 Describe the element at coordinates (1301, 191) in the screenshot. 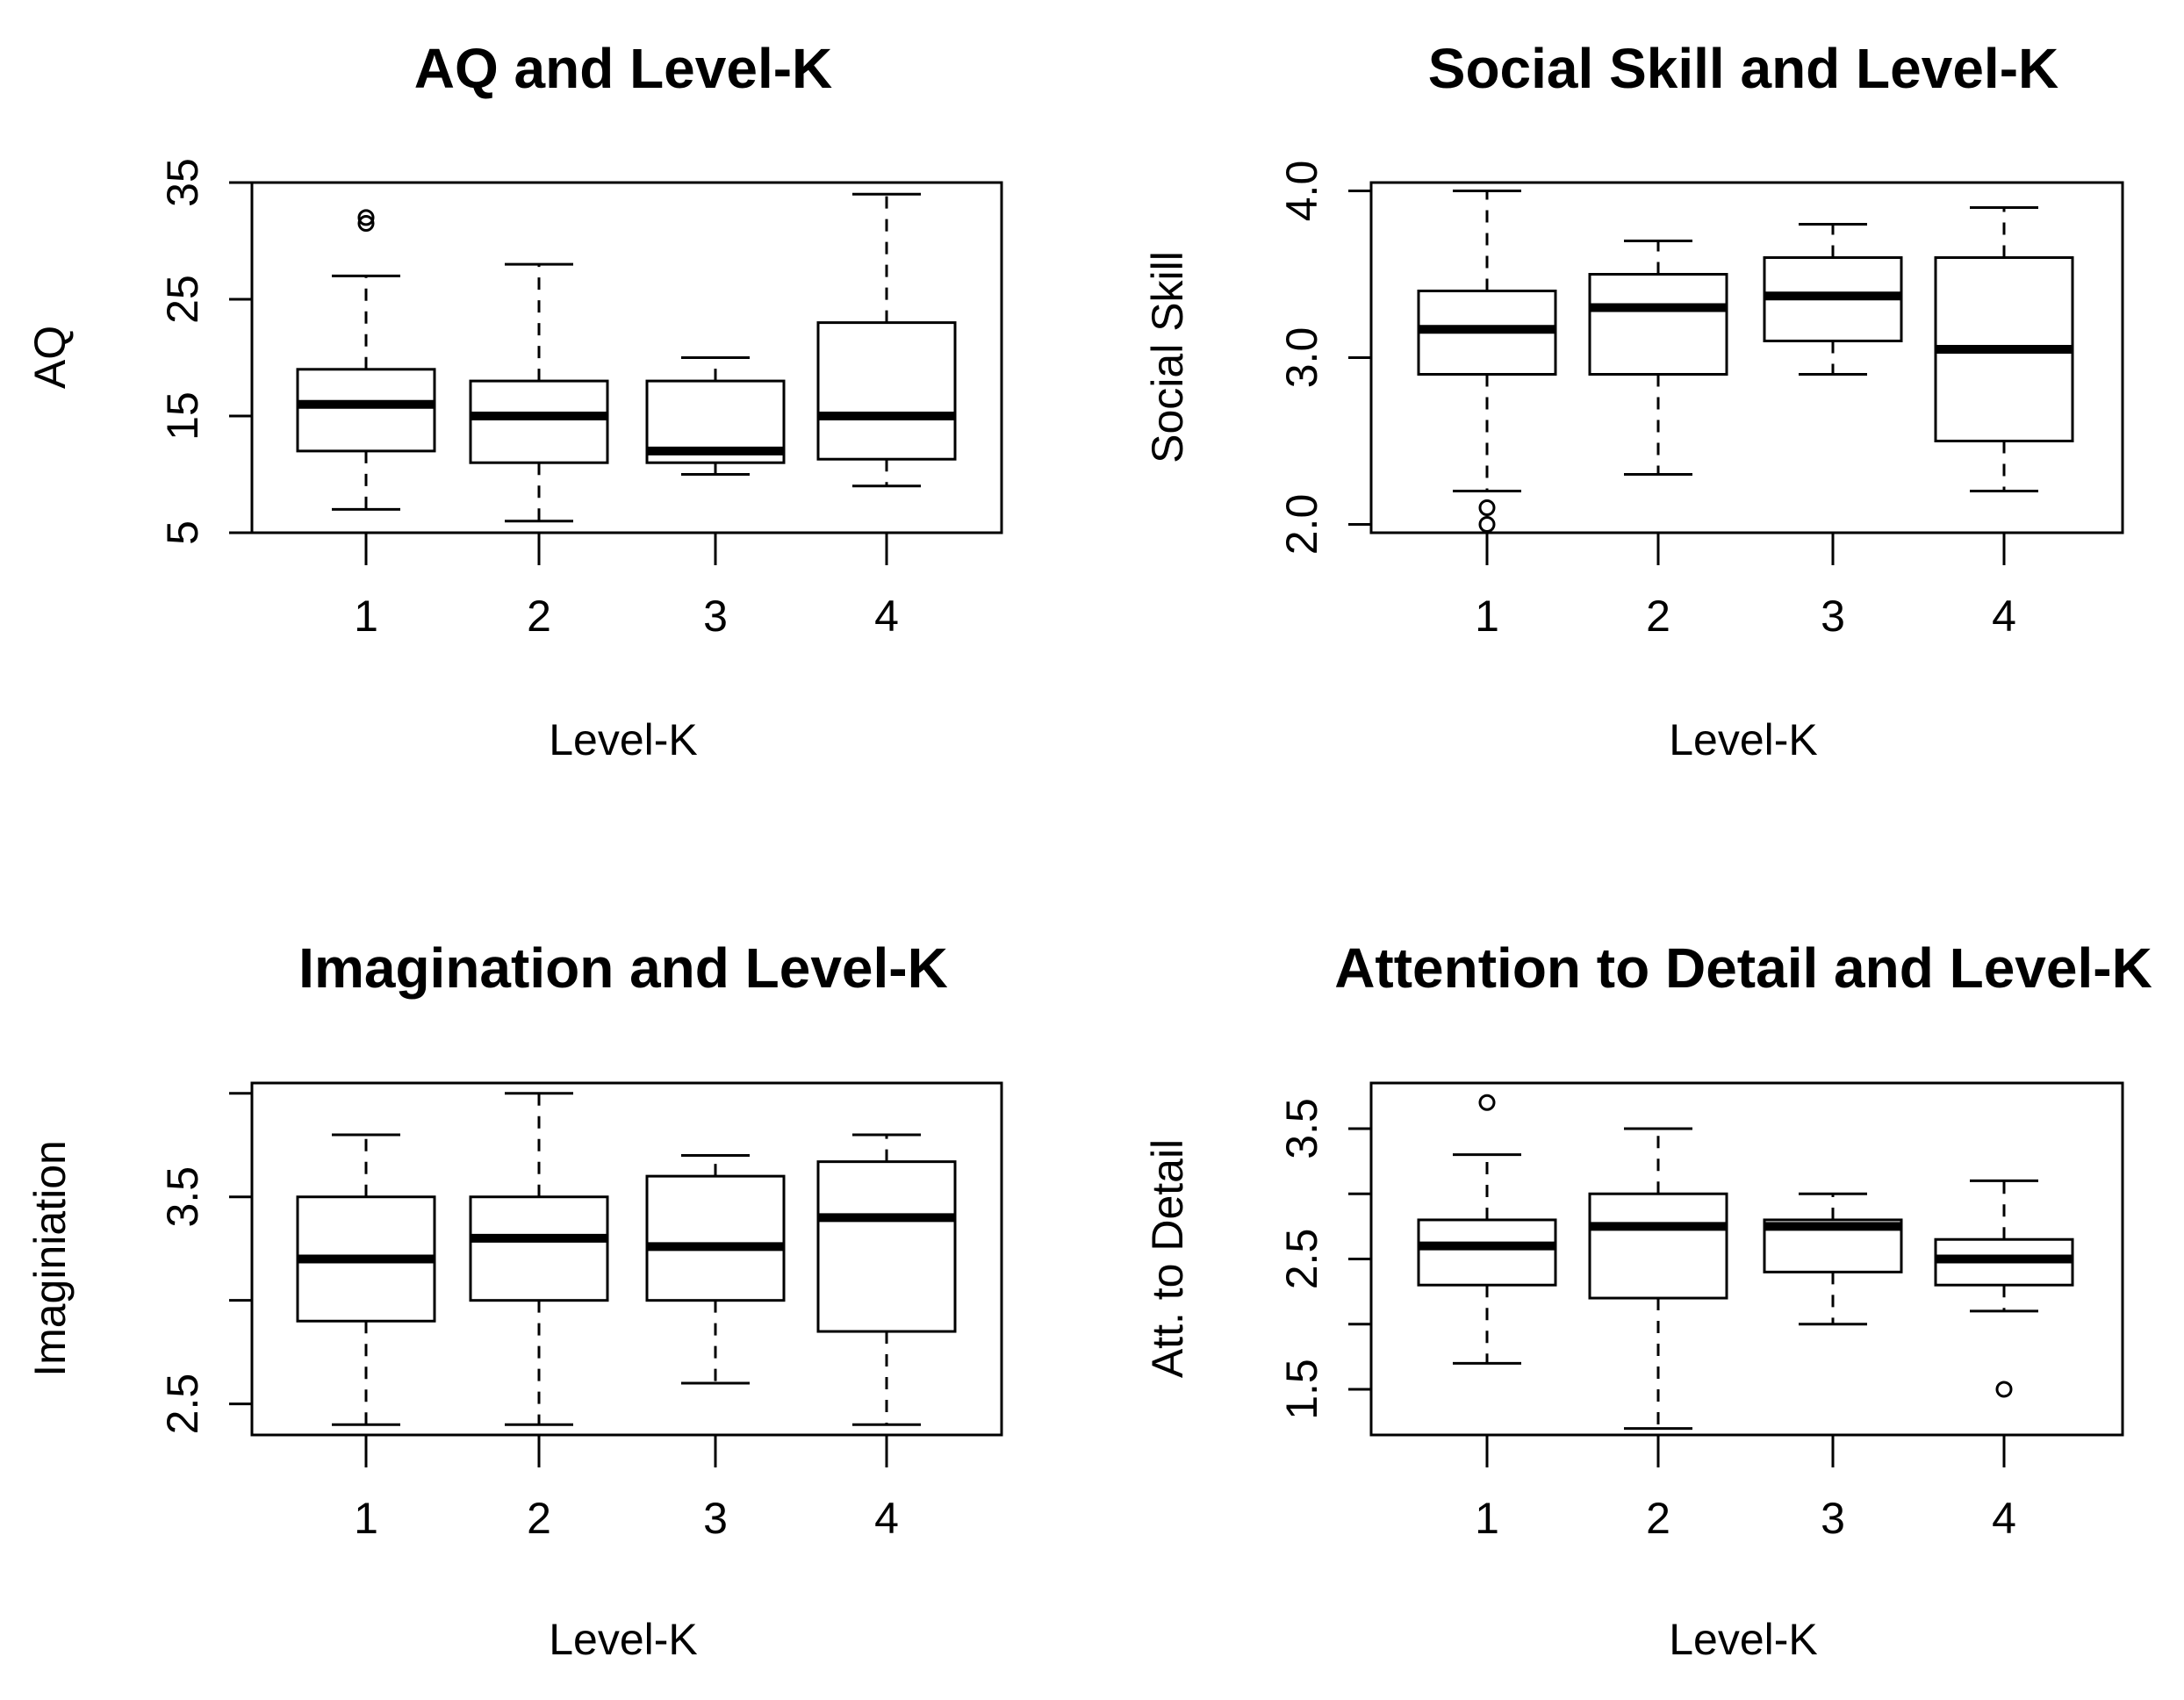

I see `y-tick-label: 4.0` at that location.